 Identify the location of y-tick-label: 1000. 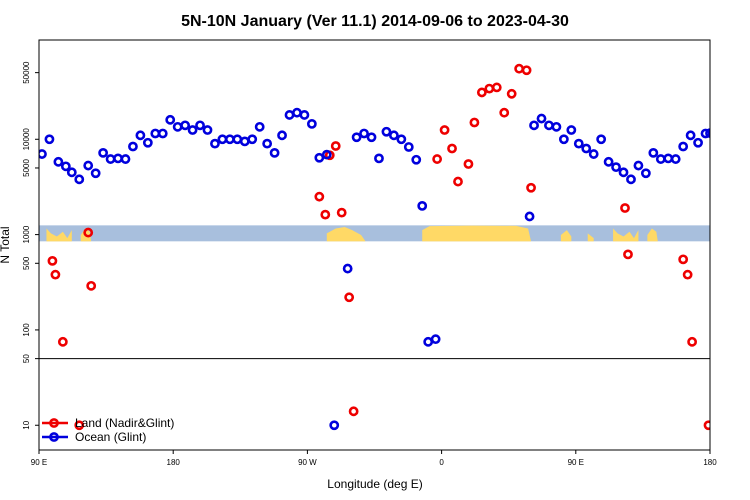
(26, 234).